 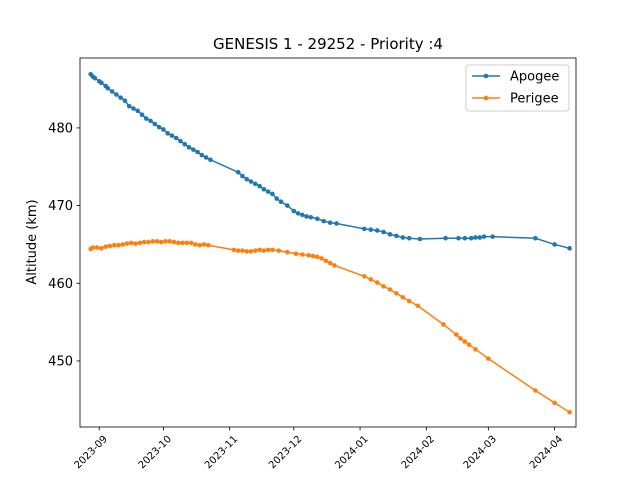 What do you see at coordinates (60, 206) in the screenshot?
I see `y-tick-label: 470` at bounding box center [60, 206].